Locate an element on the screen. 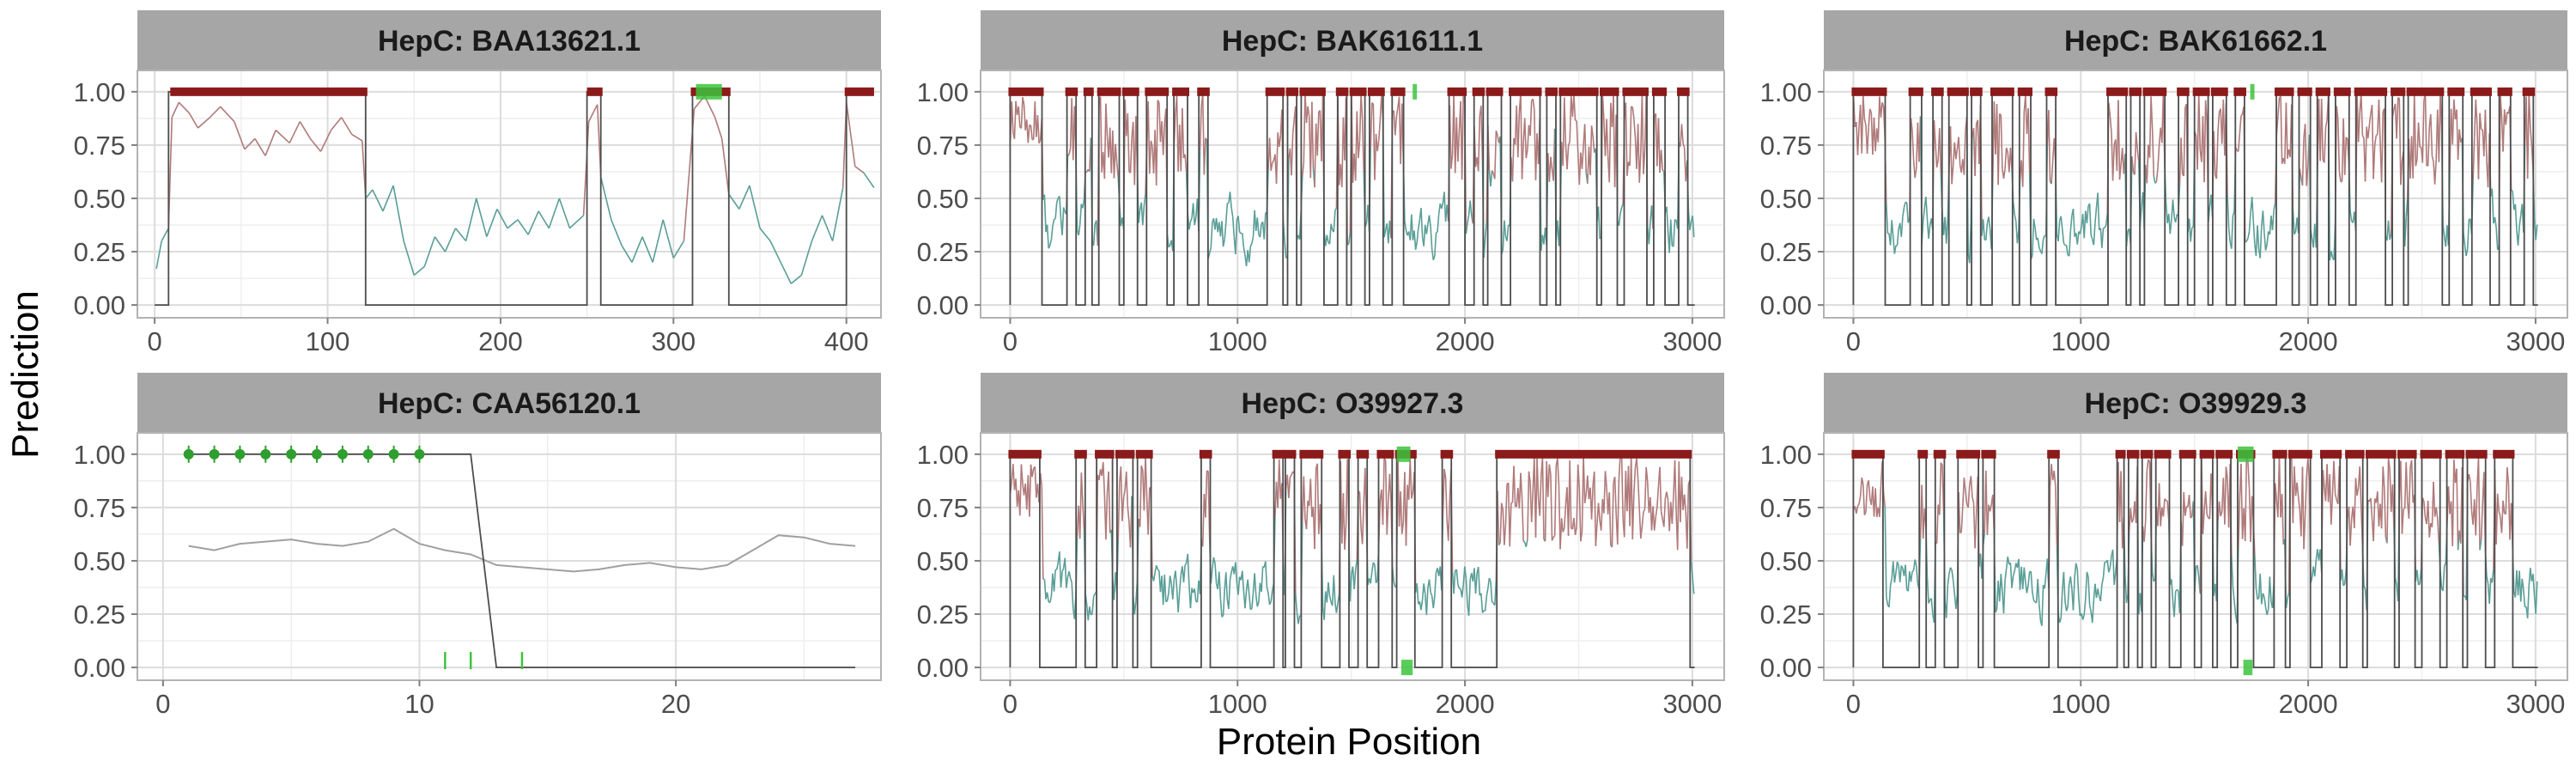 This screenshot has height=773, width=2576. known-epitope-marker is located at coordinates (709, 91).